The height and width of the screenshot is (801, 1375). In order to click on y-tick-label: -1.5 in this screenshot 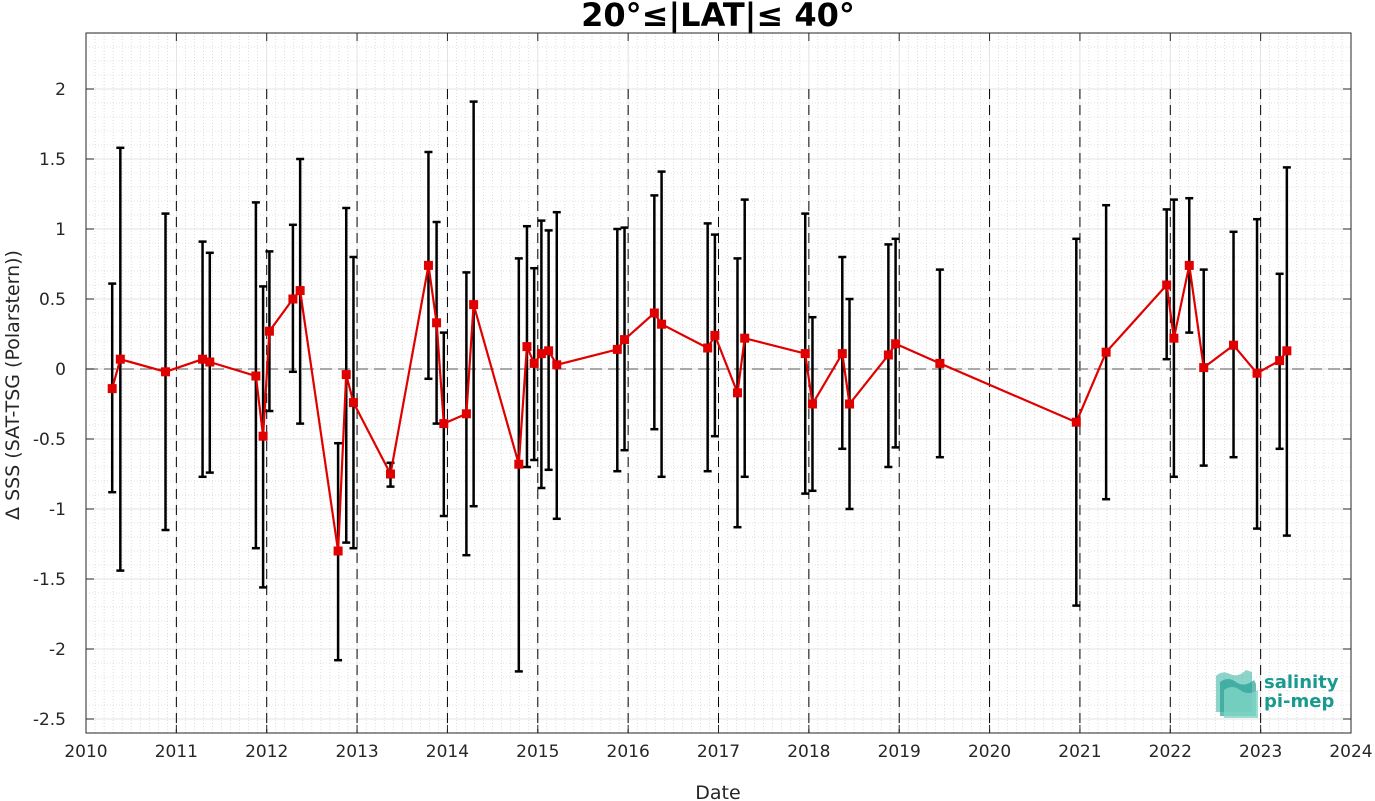, I will do `click(49, 580)`.